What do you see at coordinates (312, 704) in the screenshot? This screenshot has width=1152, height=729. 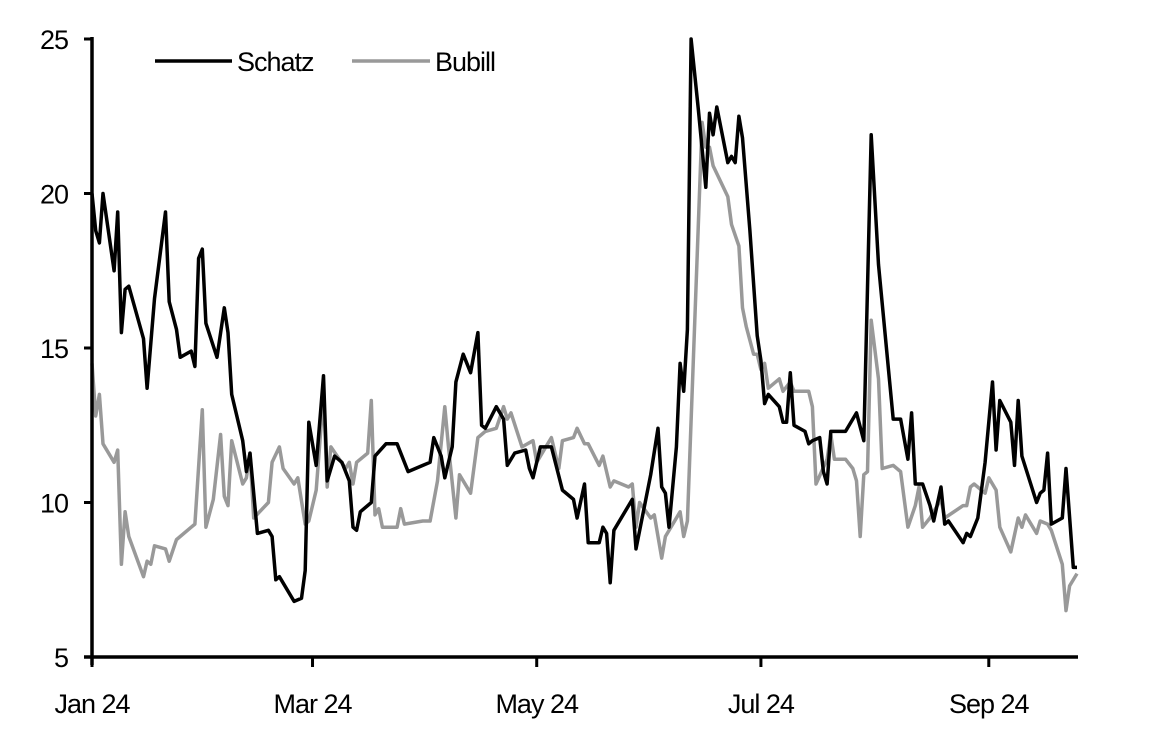 I see `x-tick-label: Mar 24` at bounding box center [312, 704].